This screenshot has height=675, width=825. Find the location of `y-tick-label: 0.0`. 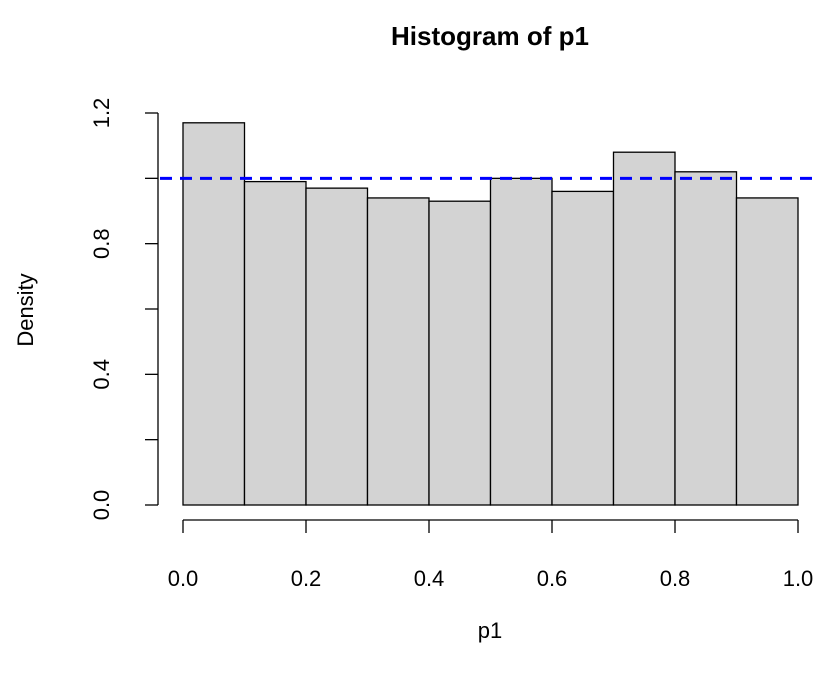

y-tick-label: 0.0 is located at coordinates (101, 505).